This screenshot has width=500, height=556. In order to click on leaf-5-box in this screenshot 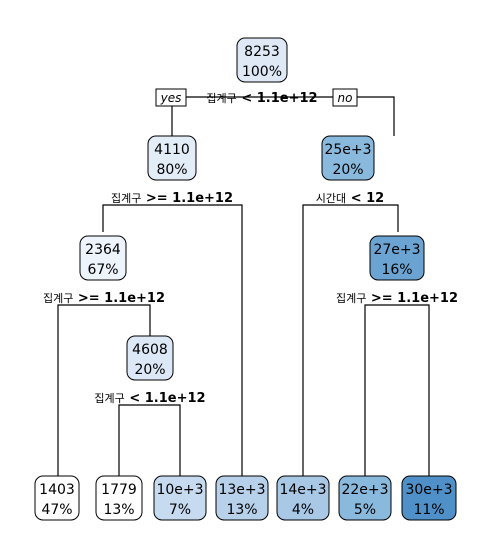, I will do `click(303, 498)`.